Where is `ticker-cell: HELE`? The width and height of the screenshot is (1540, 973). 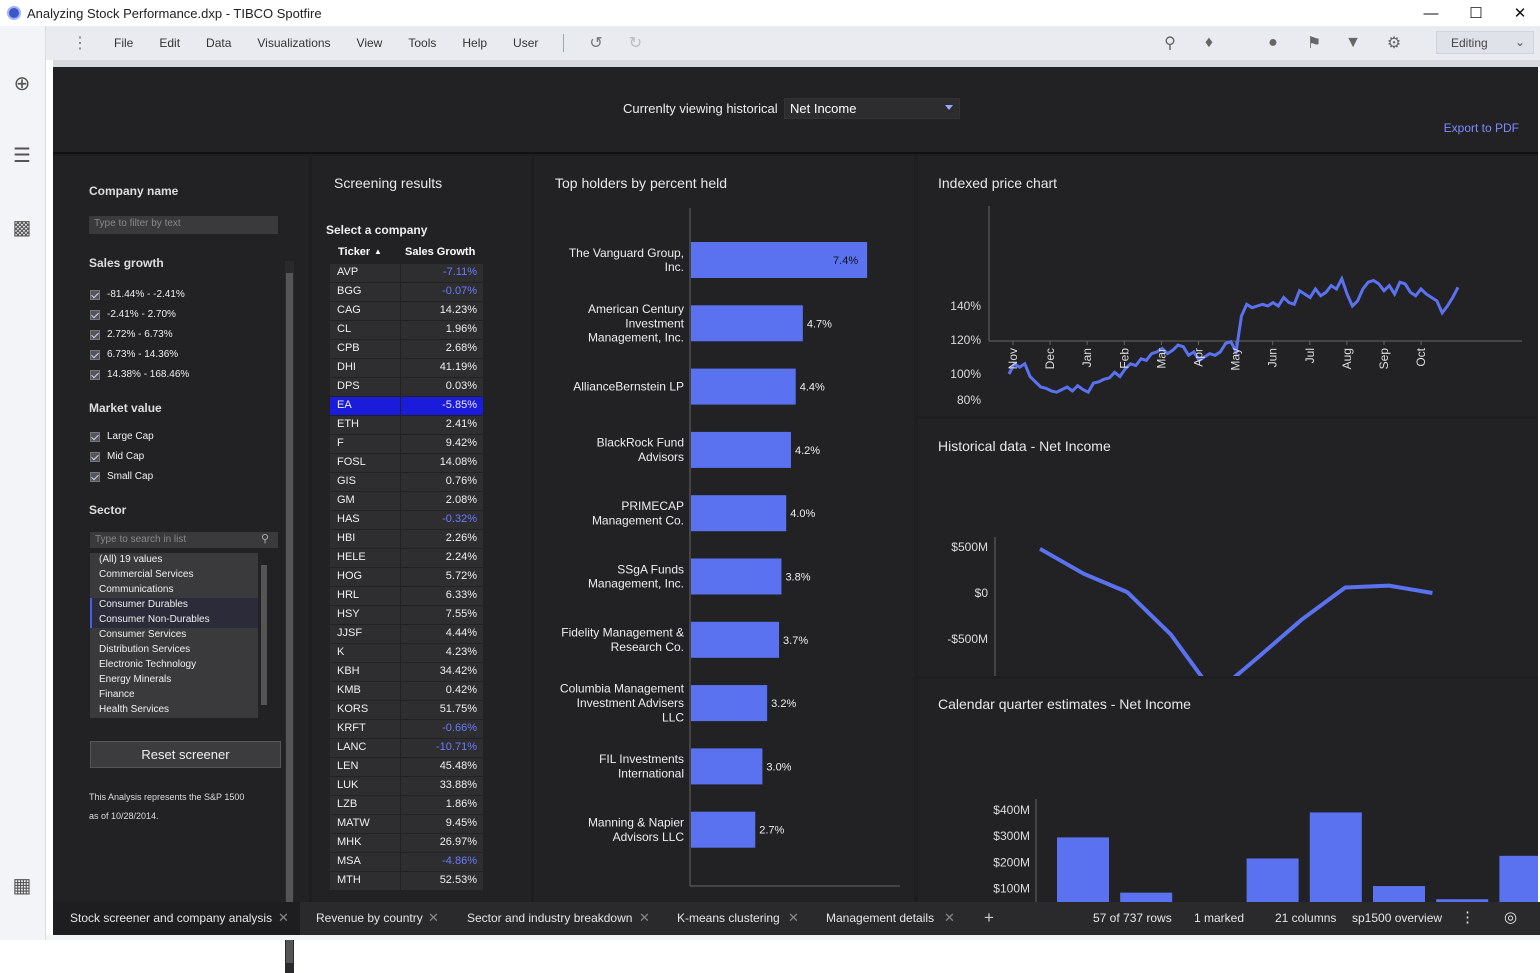 ticker-cell: HELE is located at coordinates (365, 558).